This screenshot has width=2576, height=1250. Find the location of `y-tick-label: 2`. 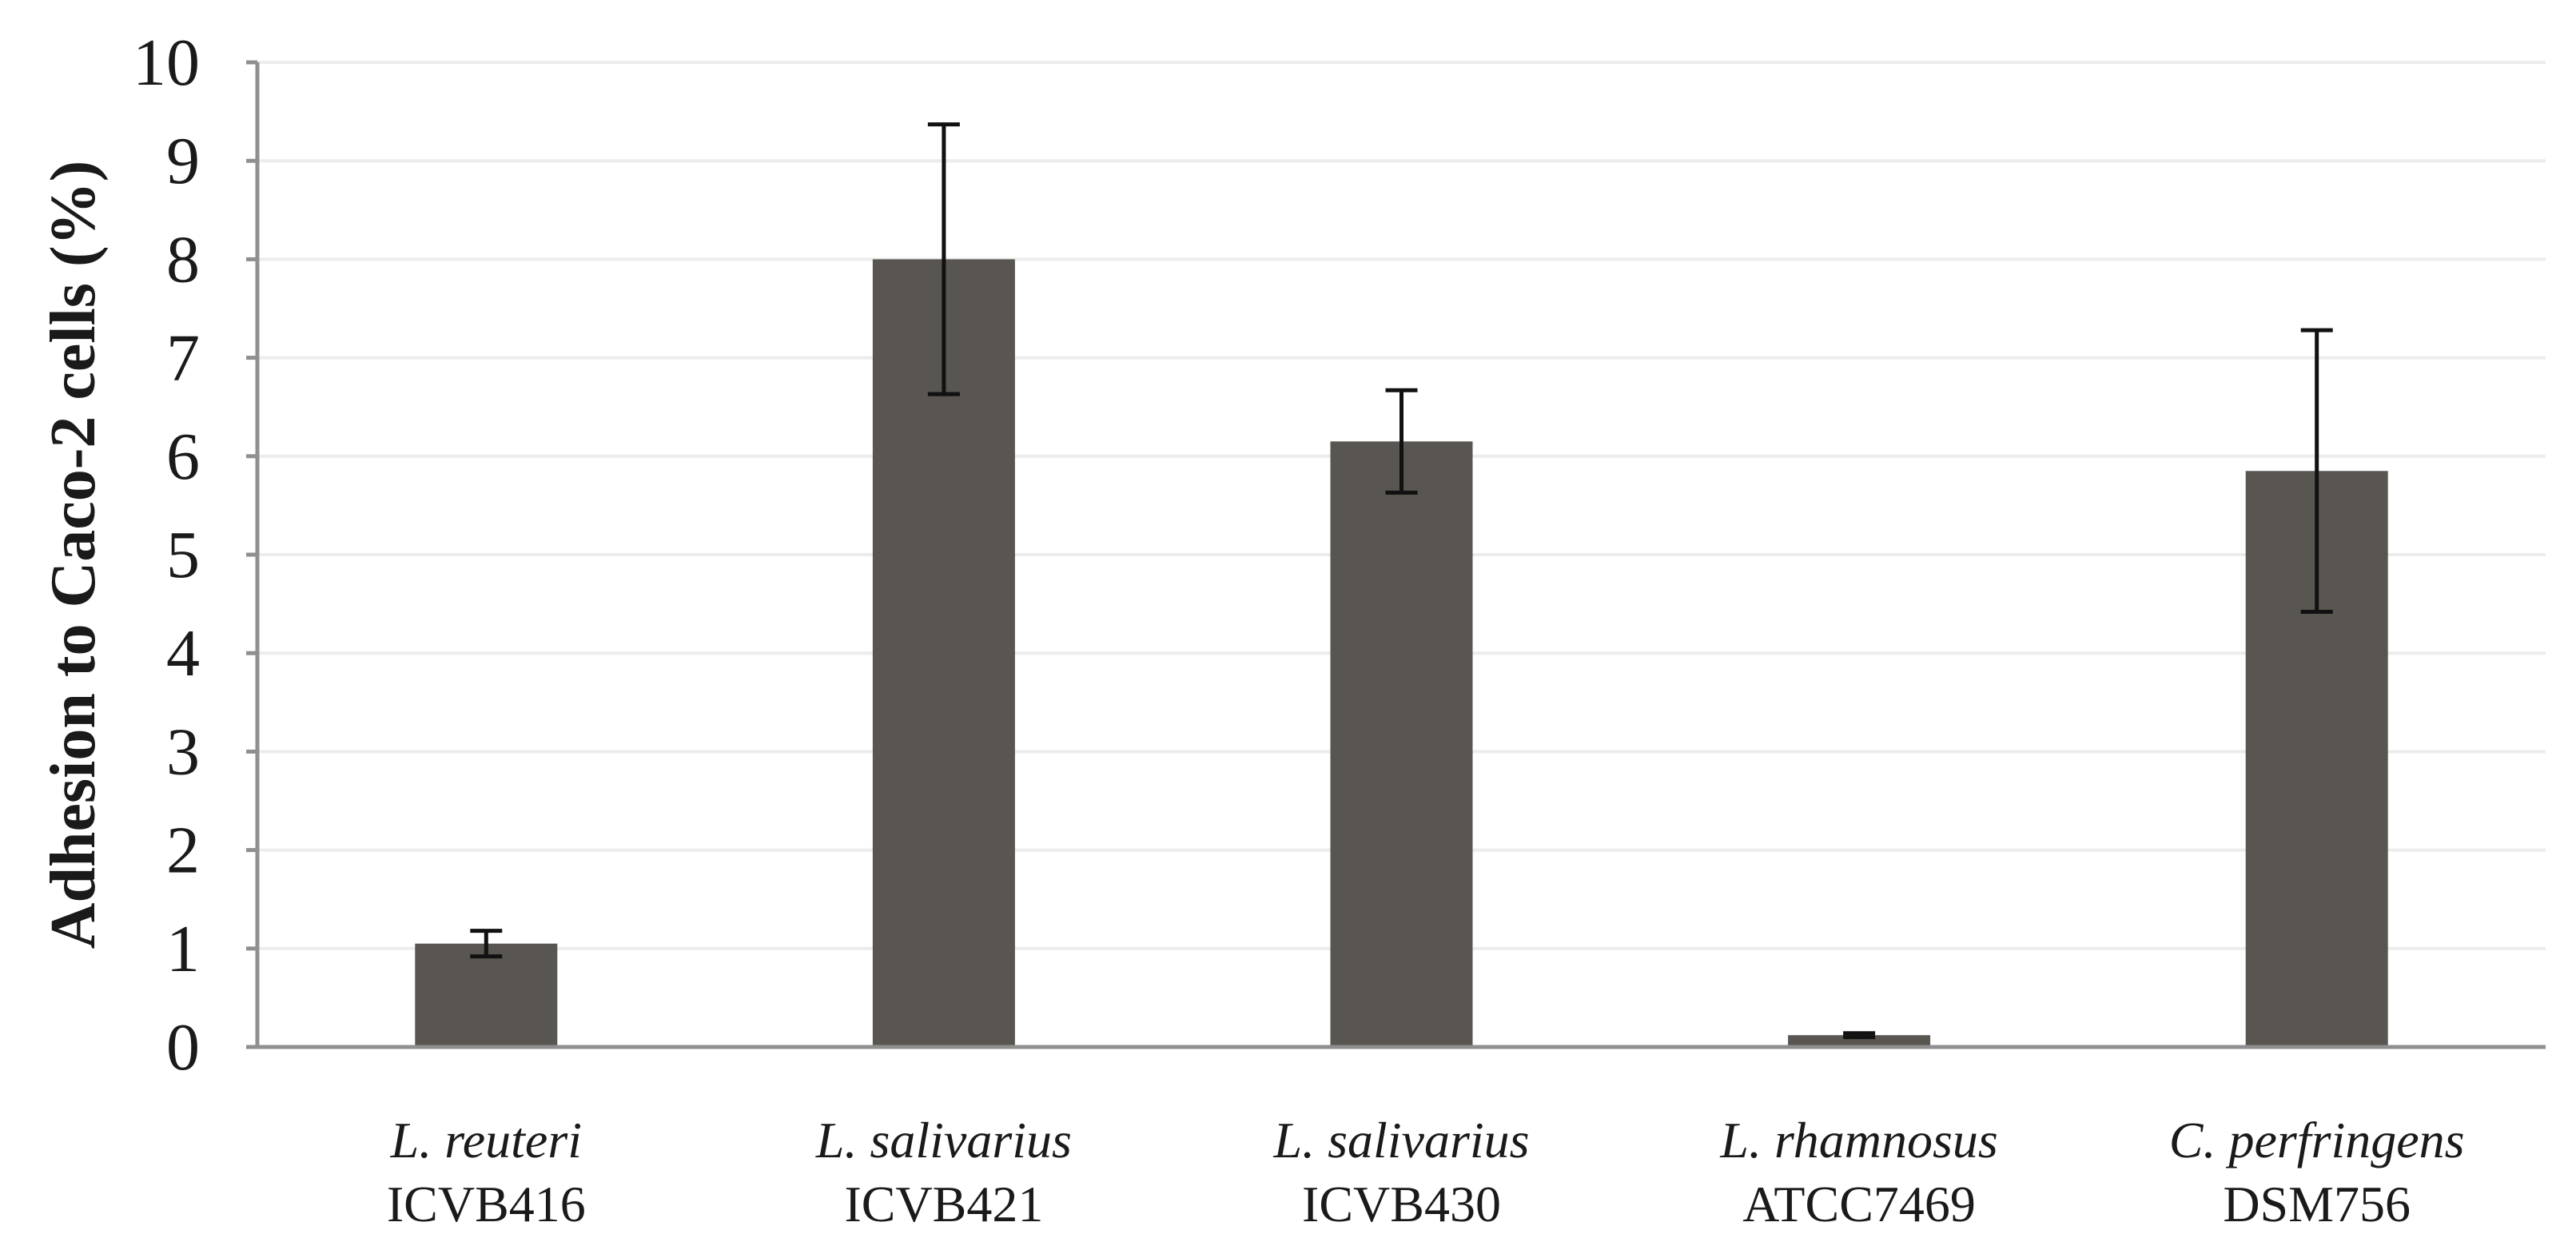

y-tick-label: 2 is located at coordinates (183, 851).